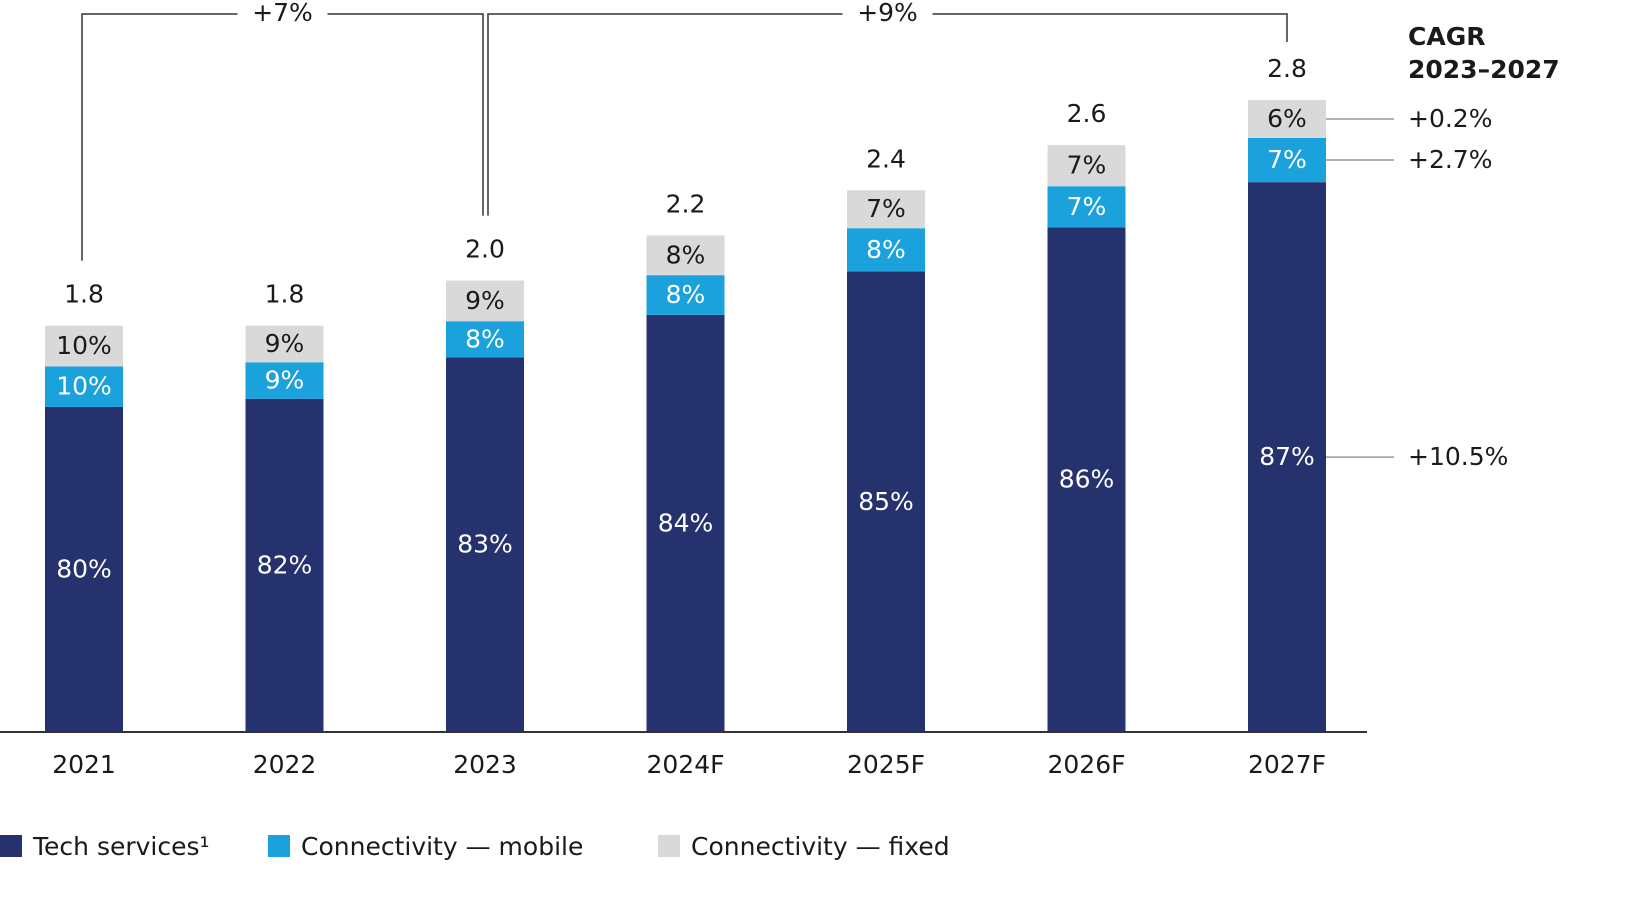  What do you see at coordinates (686, 203) in the screenshot?
I see `total-label: 2.2` at bounding box center [686, 203].